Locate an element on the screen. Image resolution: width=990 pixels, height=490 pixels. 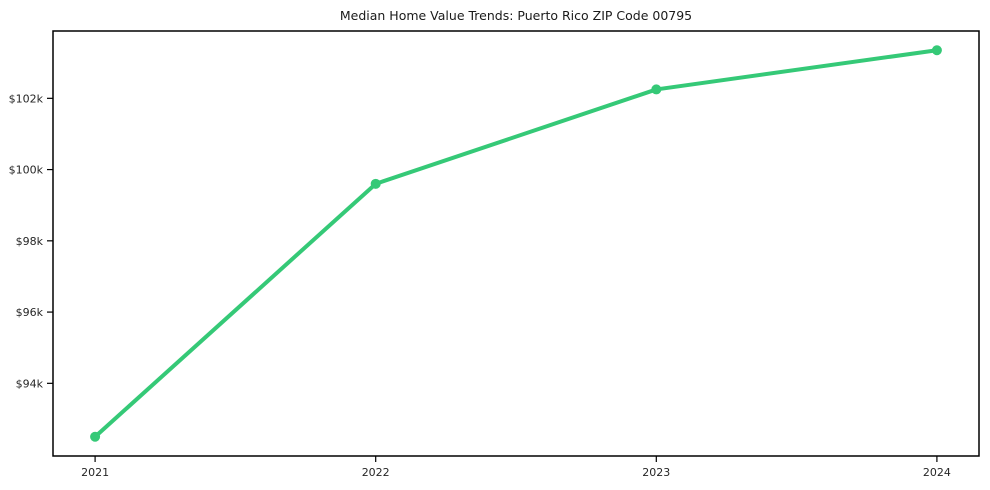
x-tick-label: 2023 is located at coordinates (656, 472).